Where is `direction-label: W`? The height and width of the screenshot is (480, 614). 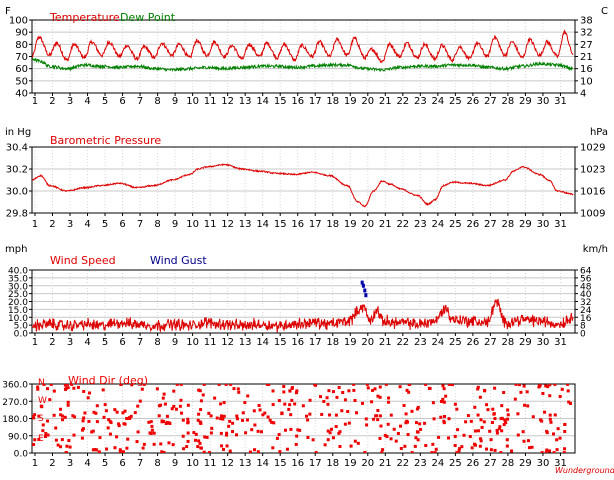
direction-label: W is located at coordinates (42, 401).